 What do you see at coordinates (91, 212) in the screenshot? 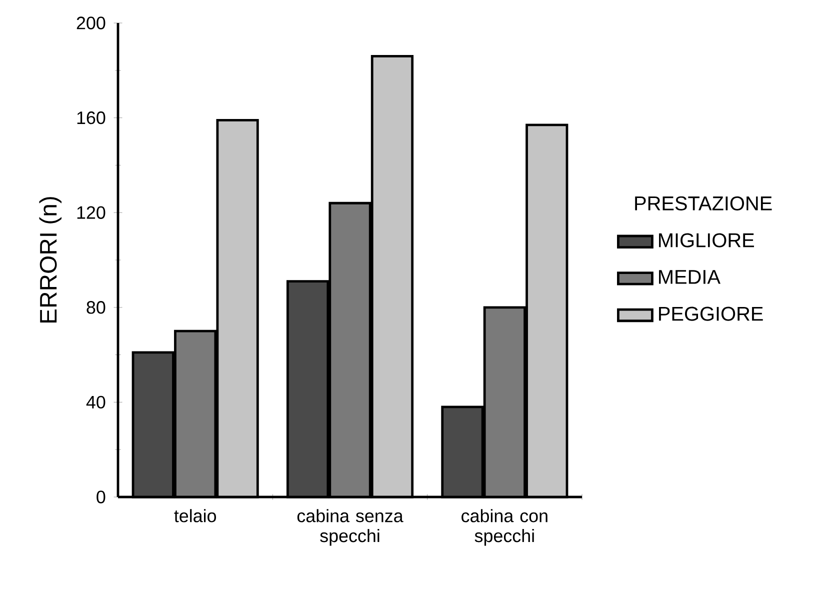
I see `y-tick-label: 120` at bounding box center [91, 212].